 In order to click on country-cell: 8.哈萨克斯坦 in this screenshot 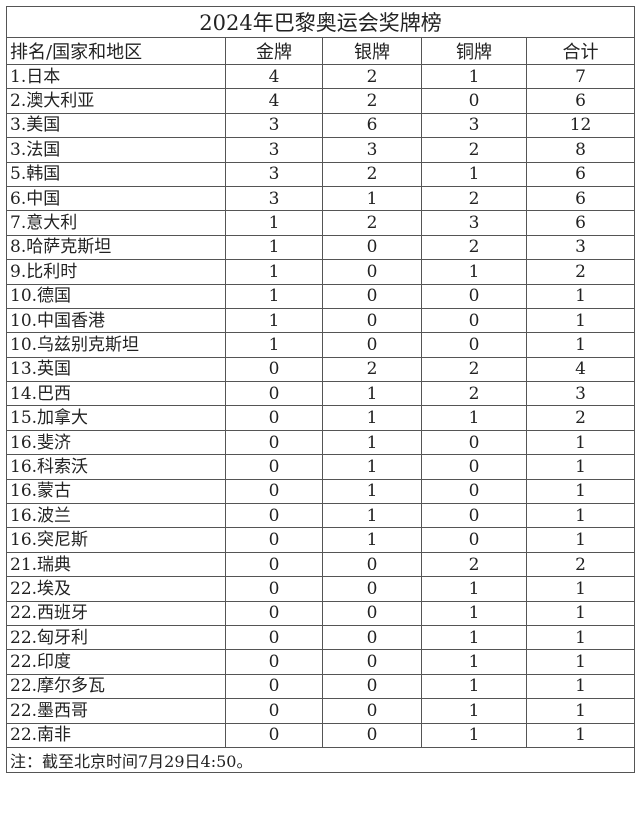, I will do `click(116, 247)`.